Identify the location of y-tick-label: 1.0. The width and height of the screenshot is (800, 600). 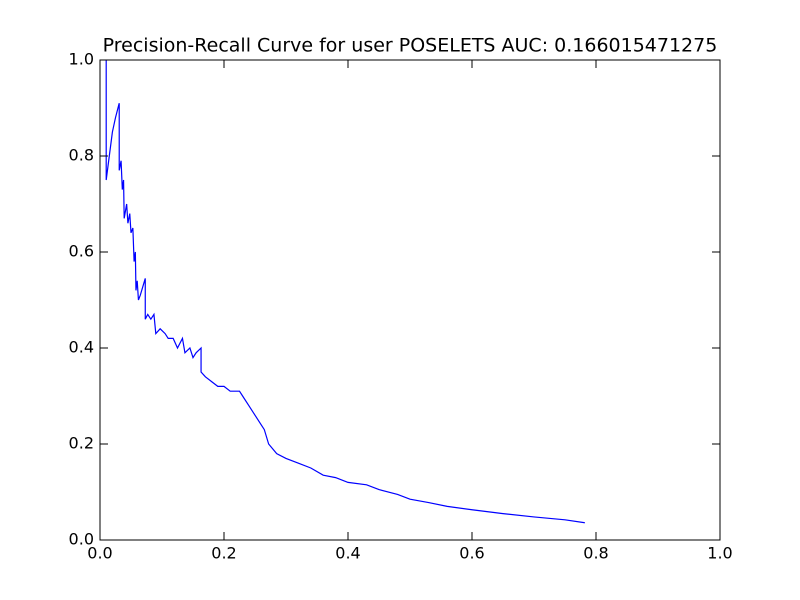
(81, 59).